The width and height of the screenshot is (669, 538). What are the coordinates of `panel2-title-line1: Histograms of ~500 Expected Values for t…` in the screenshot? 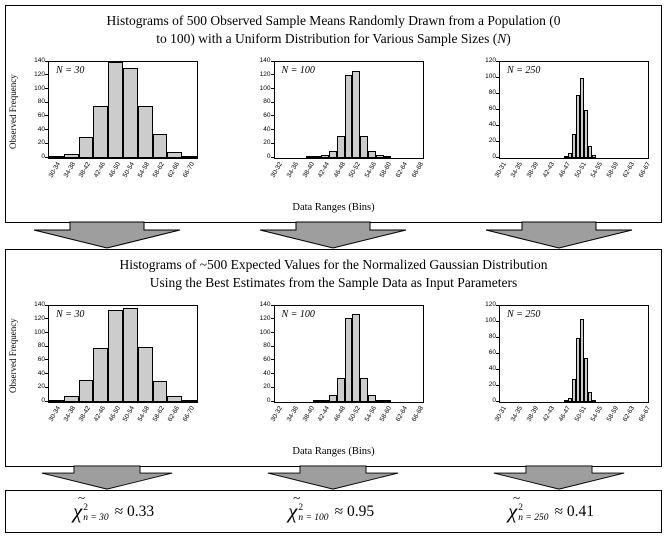 It's located at (333, 264).